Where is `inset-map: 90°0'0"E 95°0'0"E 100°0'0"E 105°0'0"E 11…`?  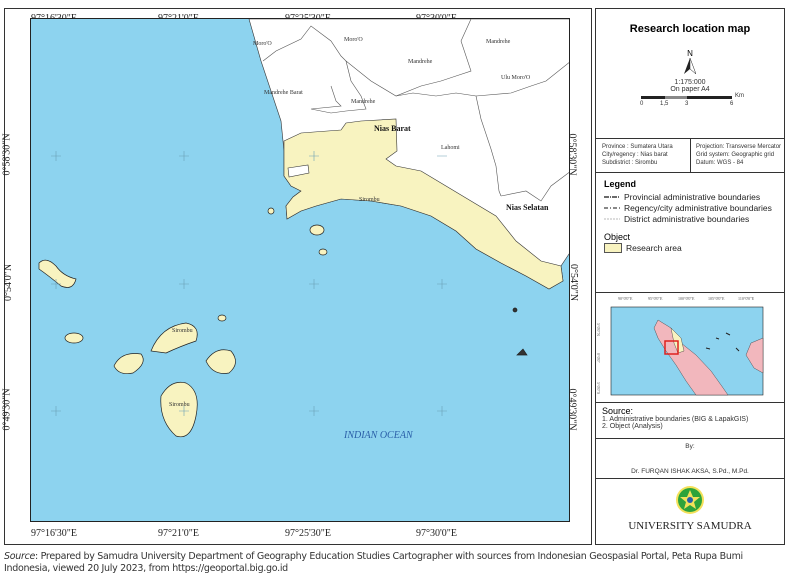 inset-map: 90°0'0"E 95°0'0"E 100°0'0"E 105°0'0"E 11… is located at coordinates (690, 348).